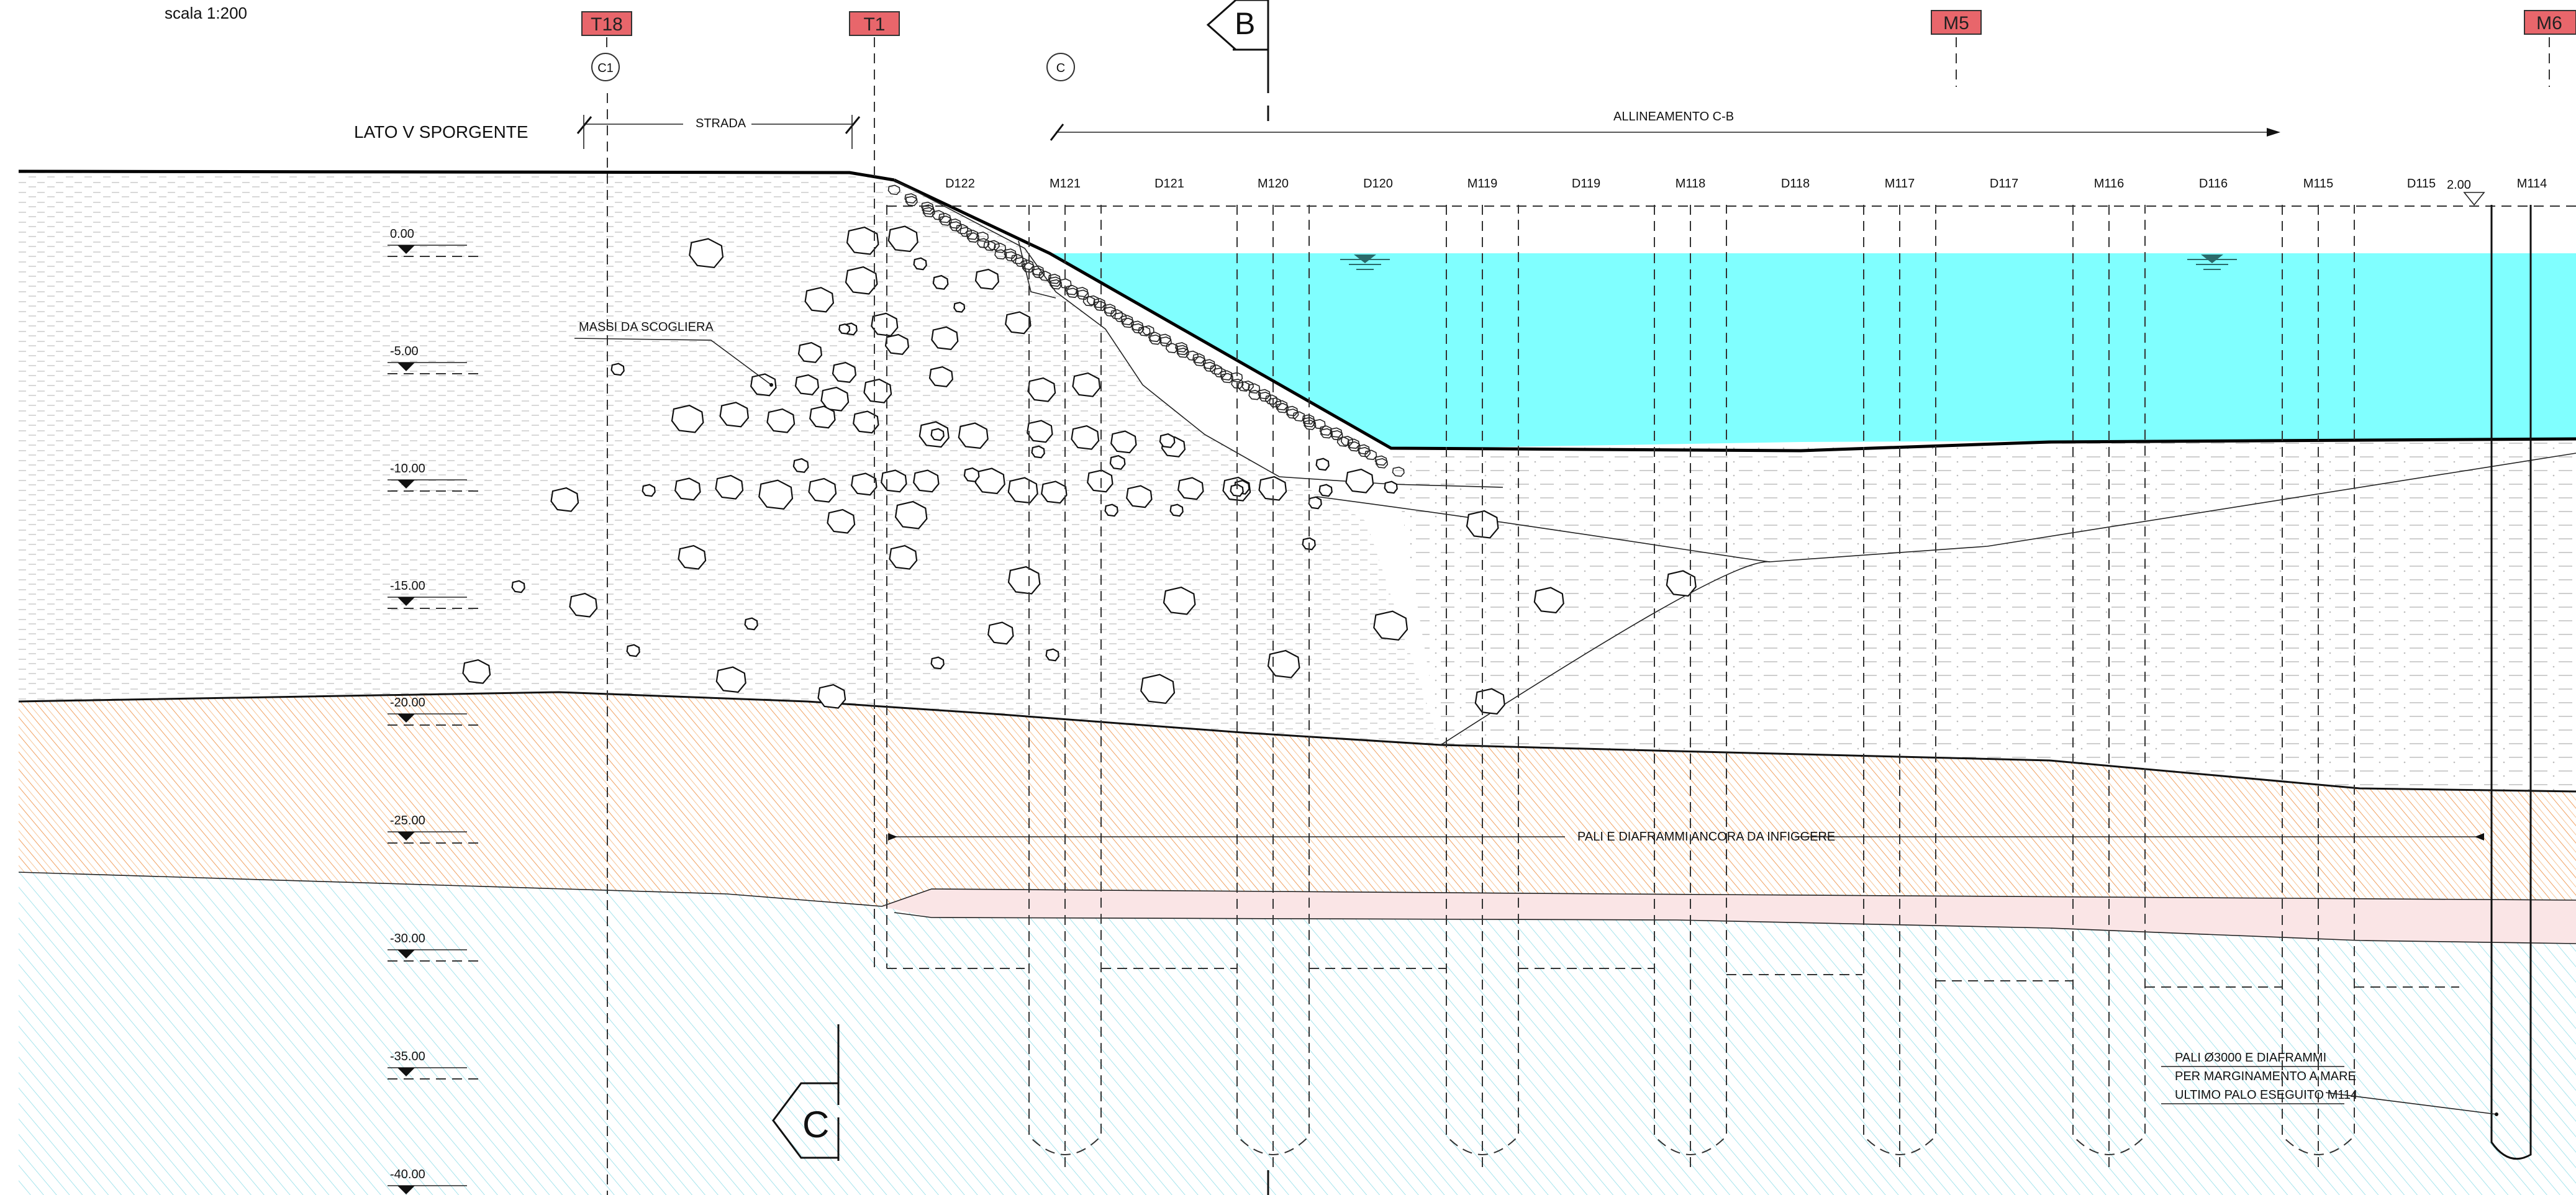 The width and height of the screenshot is (2576, 1195). I want to click on section-letter-b: B, so click(1245, 23).